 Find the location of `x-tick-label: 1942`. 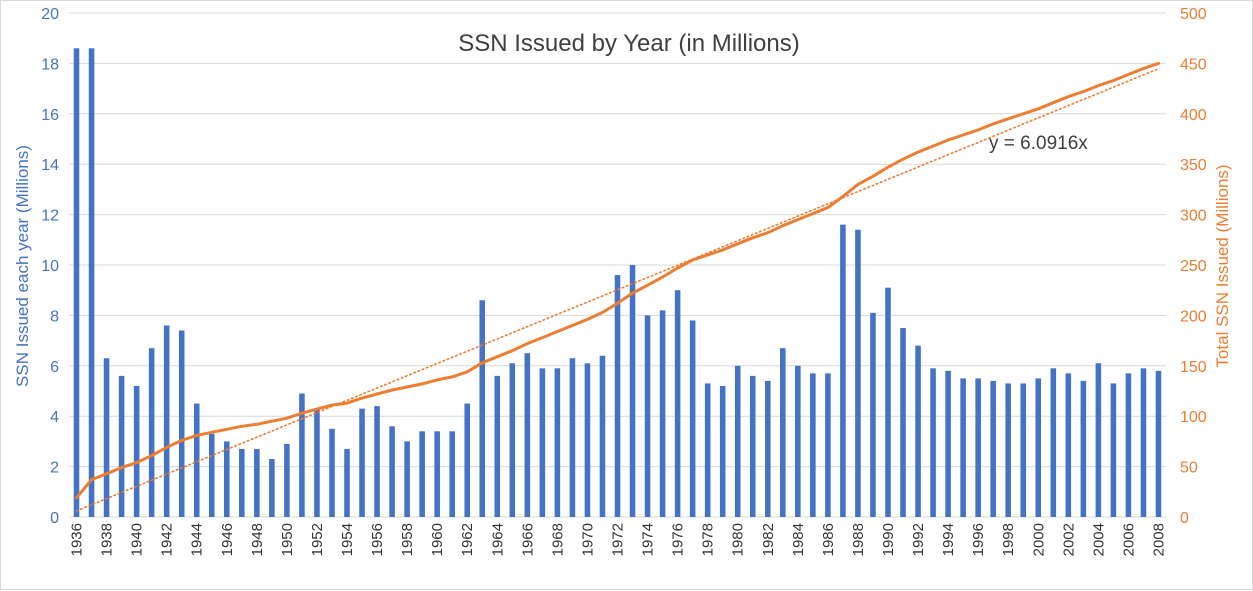

x-tick-label: 1942 is located at coordinates (167, 539).